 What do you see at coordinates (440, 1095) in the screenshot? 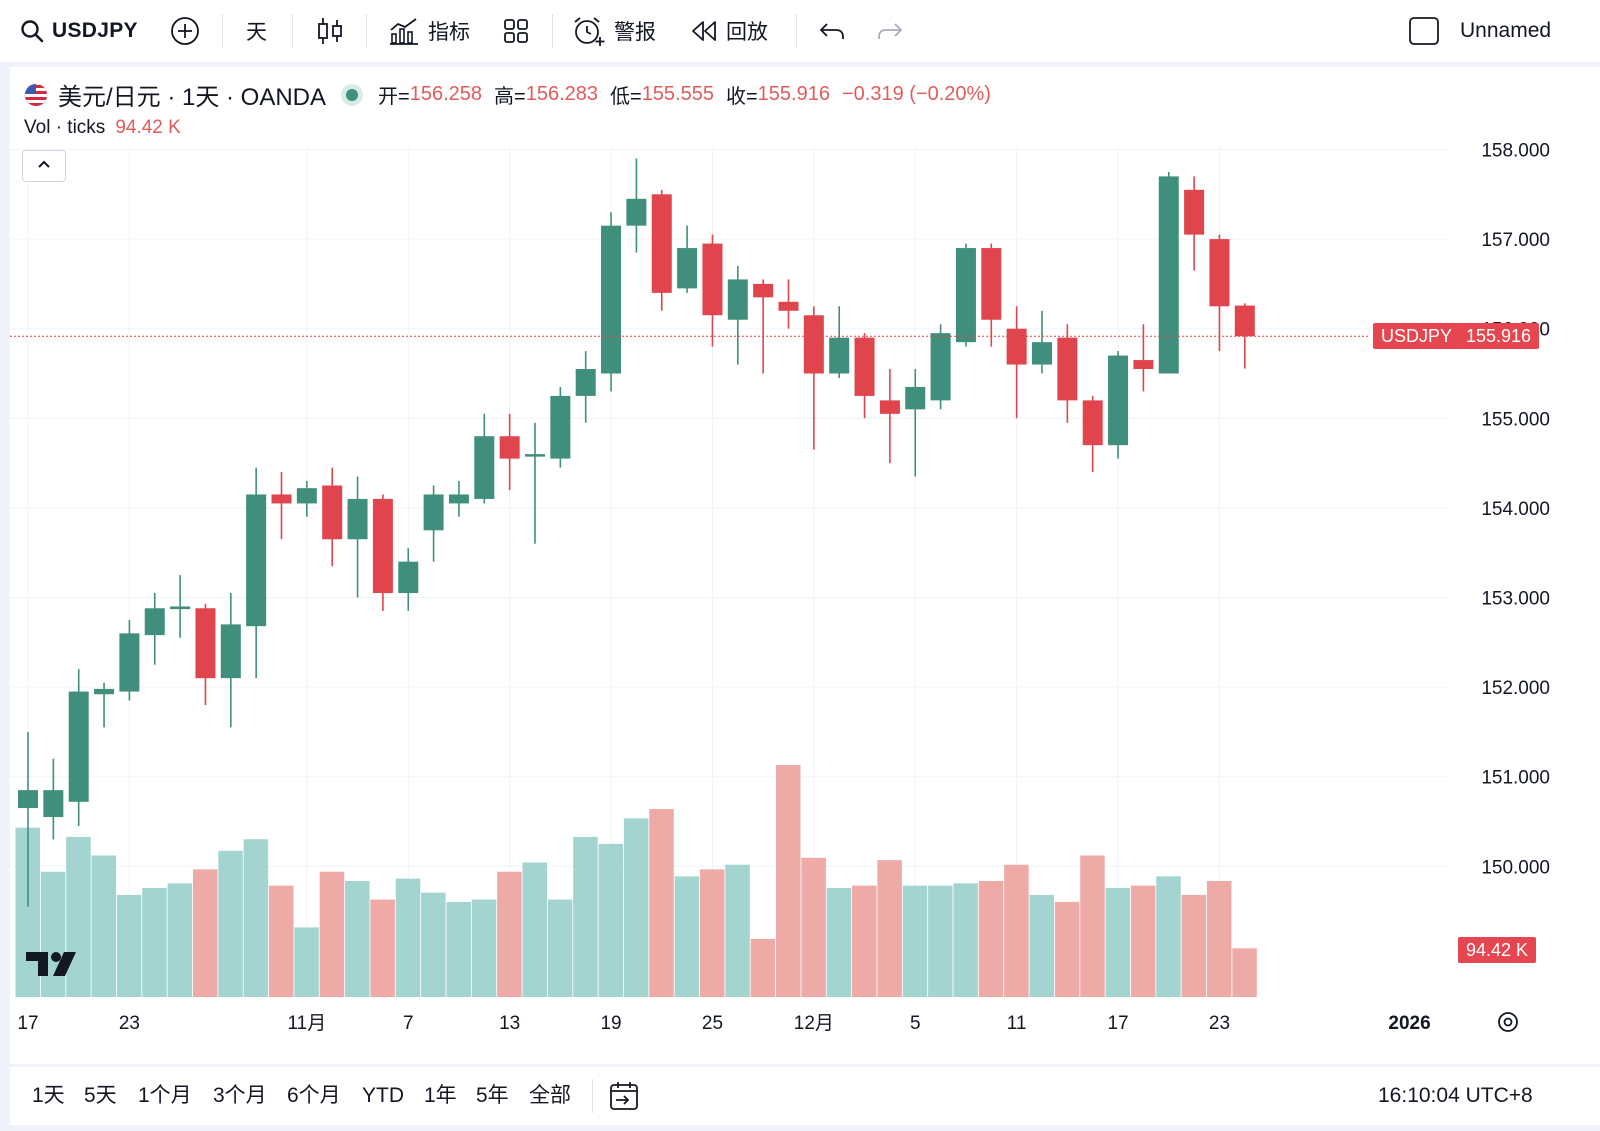
I see `range-1y: 1年` at bounding box center [440, 1095].